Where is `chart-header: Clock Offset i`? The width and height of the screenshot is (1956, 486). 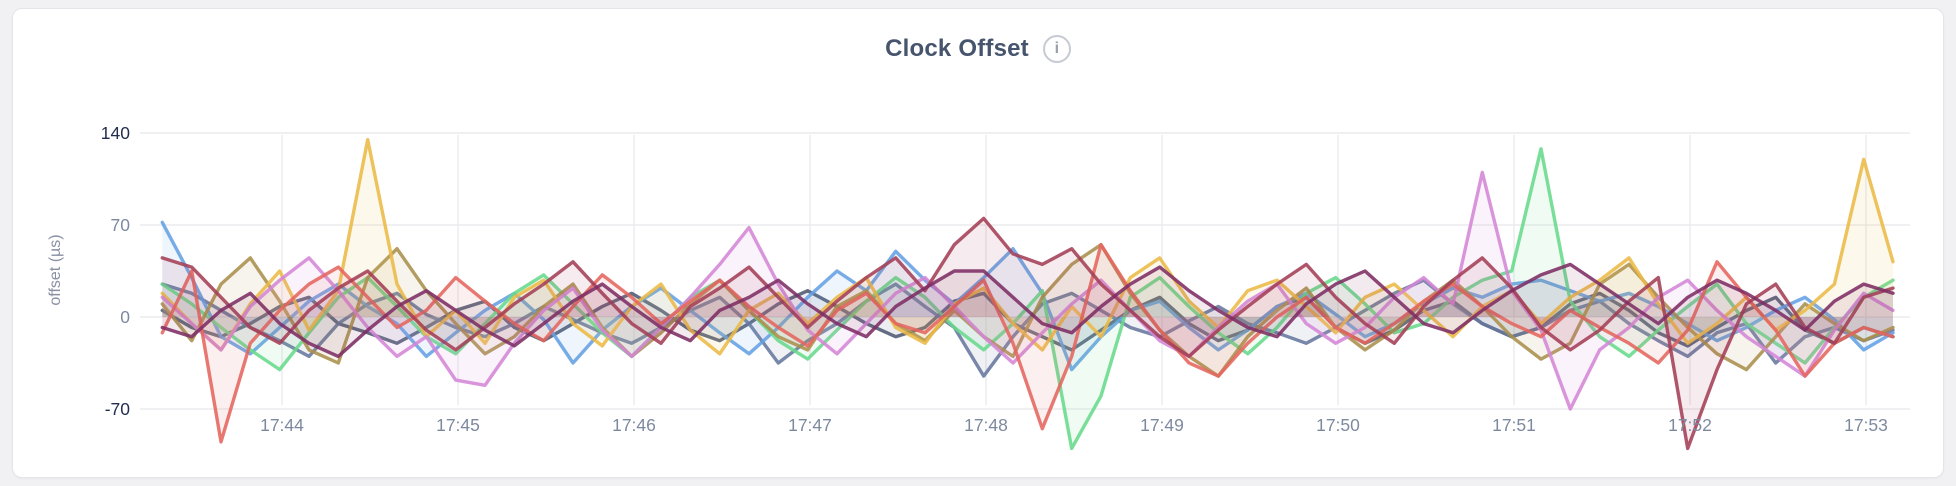 chart-header: Clock Offset i is located at coordinates (978, 49).